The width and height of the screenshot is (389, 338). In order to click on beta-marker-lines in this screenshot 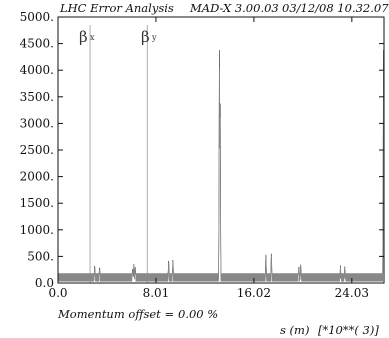, I will do `click(118, 153)`.